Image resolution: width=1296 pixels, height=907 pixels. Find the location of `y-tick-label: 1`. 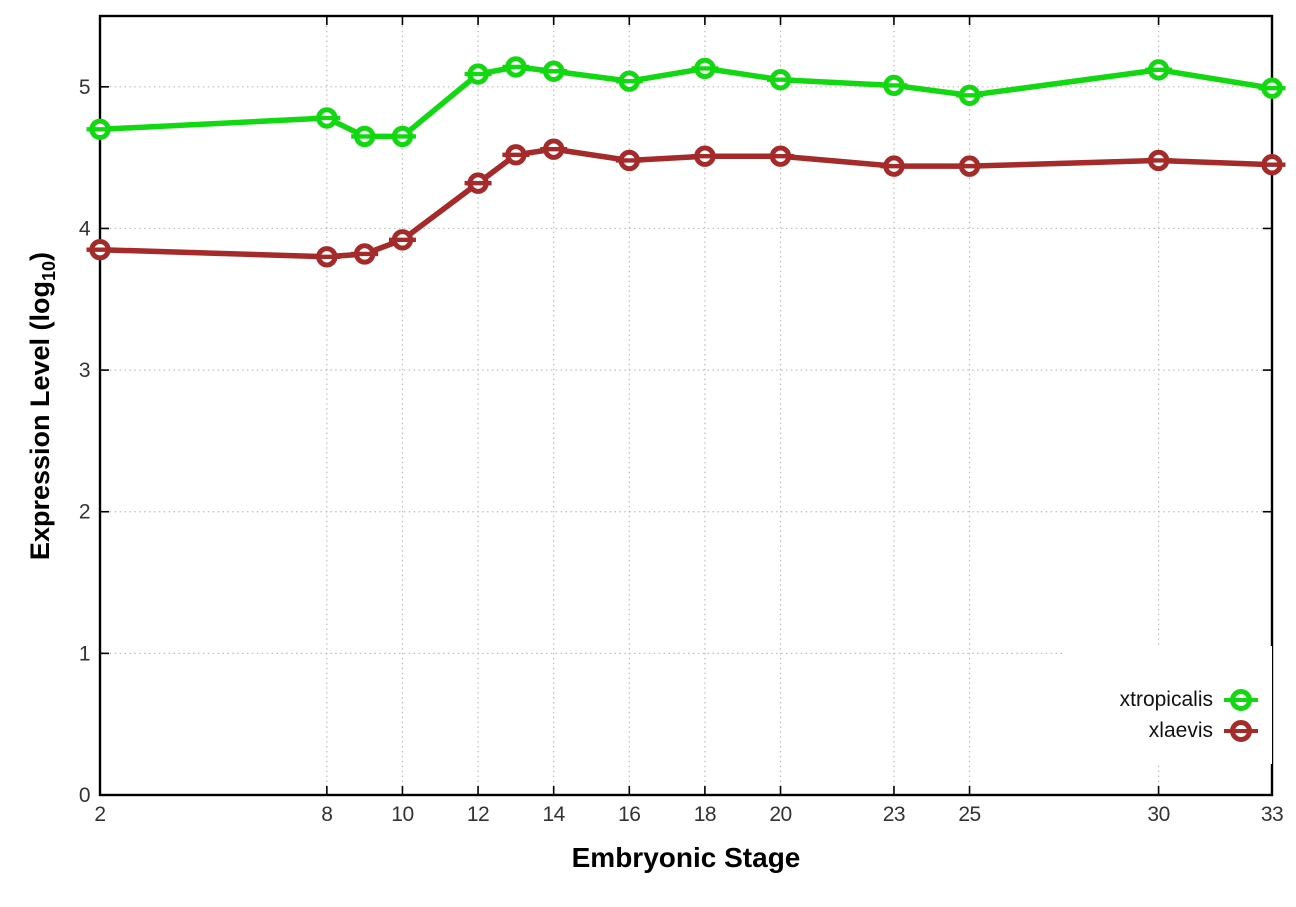

y-tick-label: 1 is located at coordinates (84, 653).